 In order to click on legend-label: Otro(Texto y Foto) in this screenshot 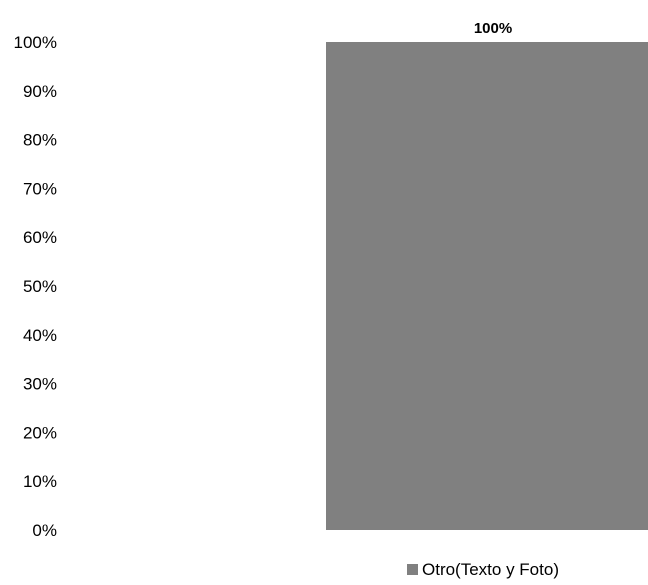, I will do `click(490, 569)`.